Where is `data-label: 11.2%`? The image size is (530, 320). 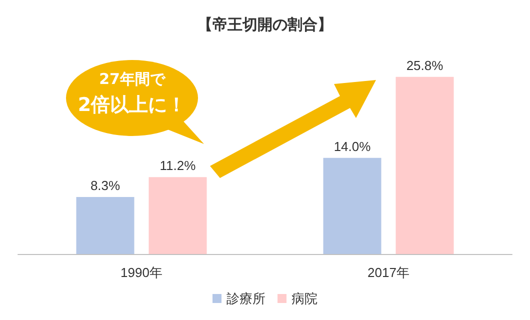
data-label: 11.2% is located at coordinates (178, 166).